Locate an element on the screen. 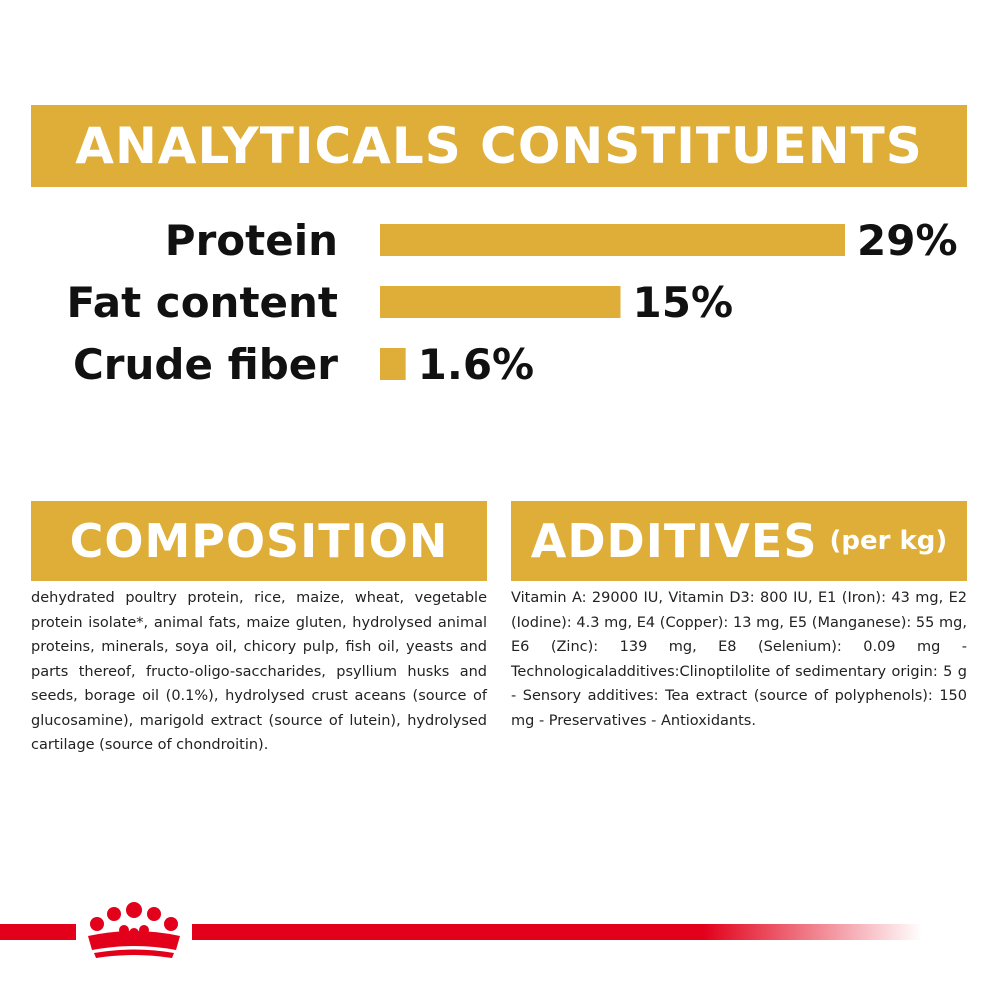 The image size is (1000, 1000). additives-title: ADDITIVES is located at coordinates (674, 541).